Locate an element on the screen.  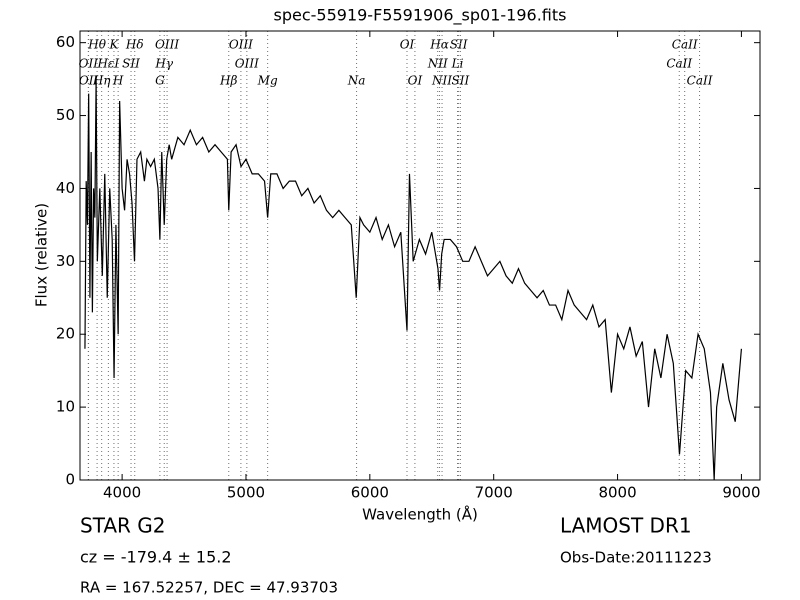
y-tick-label: 20 is located at coordinates (65, 334).